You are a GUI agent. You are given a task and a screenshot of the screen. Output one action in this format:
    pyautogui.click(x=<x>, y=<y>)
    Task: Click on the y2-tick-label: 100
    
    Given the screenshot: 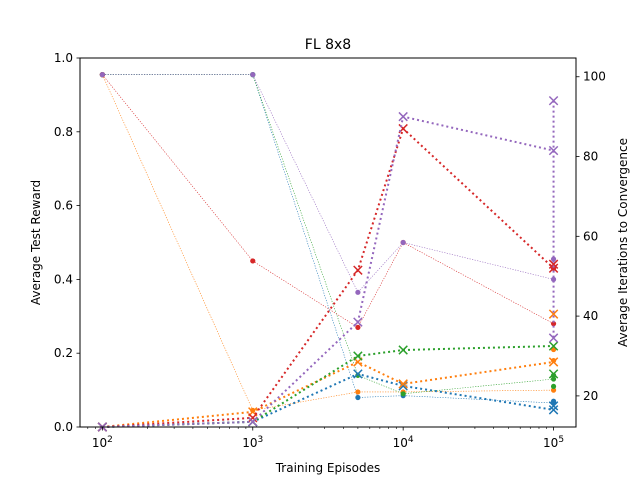 What is the action you would take?
    pyautogui.click(x=594, y=77)
    